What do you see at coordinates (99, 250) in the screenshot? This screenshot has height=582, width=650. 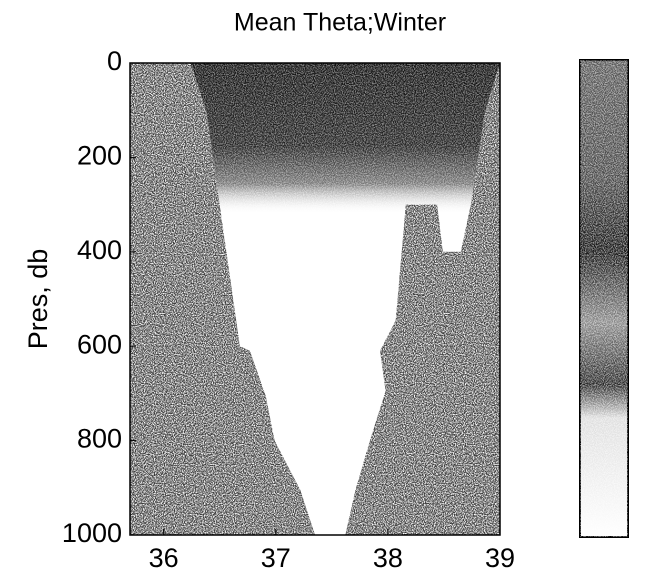 I see `y-tick-label: 400` at bounding box center [99, 250].